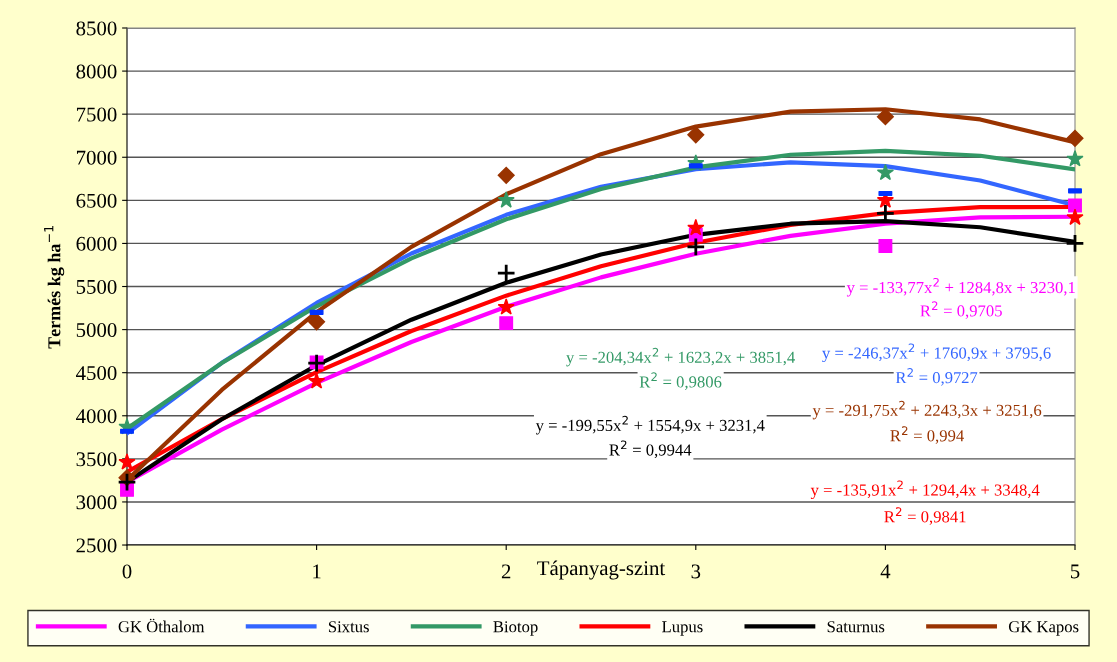 This screenshot has height=662, width=1117. I want to click on annotation: R$^{2}$ = 0,9841, so click(925, 516).